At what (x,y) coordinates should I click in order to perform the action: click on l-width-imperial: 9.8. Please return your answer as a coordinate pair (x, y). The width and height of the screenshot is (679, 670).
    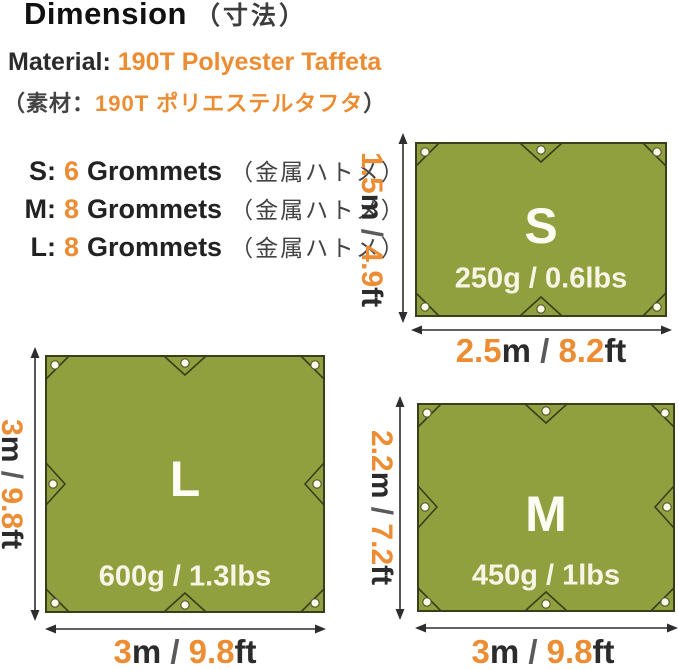
    Looking at the image, I should click on (211, 651).